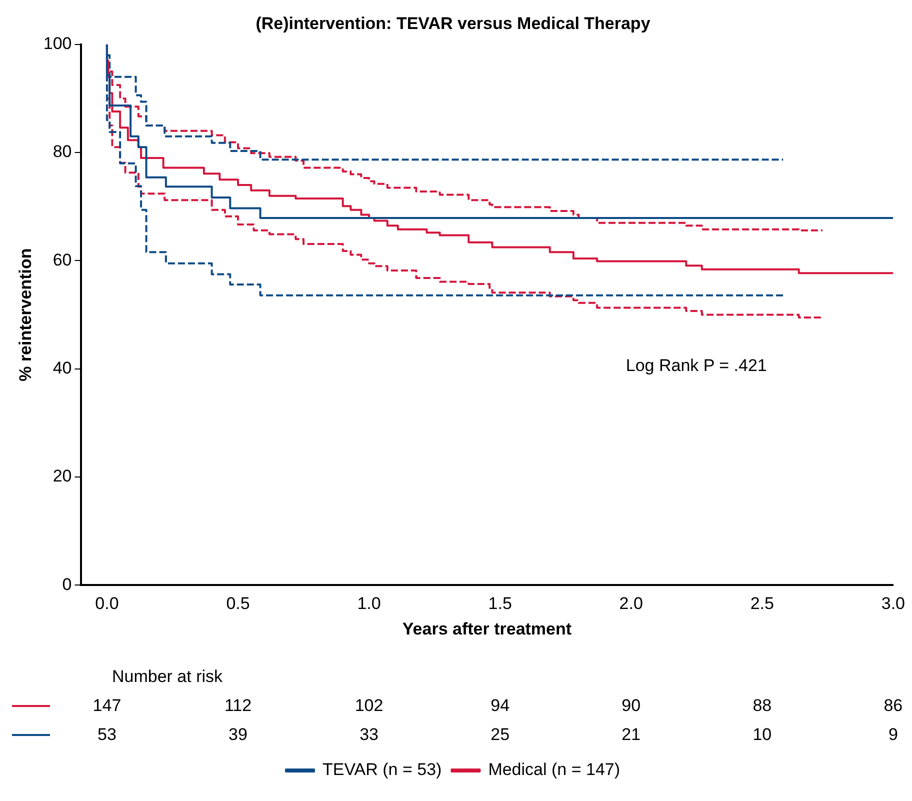 The width and height of the screenshot is (912, 801). Describe the element at coordinates (62, 476) in the screenshot. I see `y-tick-label: 20` at that location.